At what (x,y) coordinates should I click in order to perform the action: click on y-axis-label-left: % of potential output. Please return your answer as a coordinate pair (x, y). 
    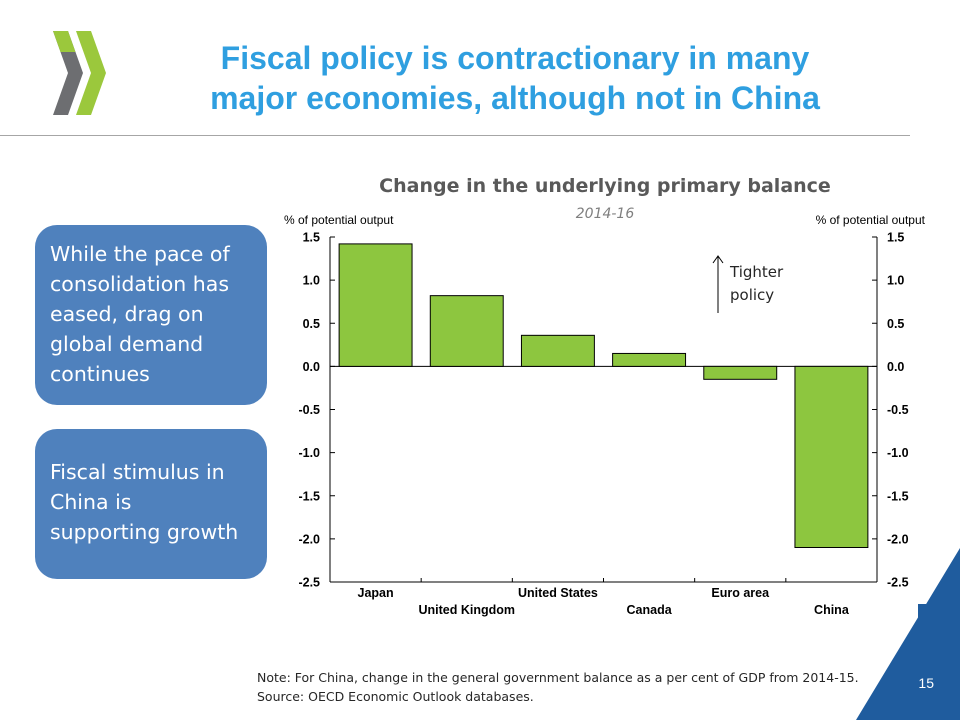
    Looking at the image, I should click on (339, 220).